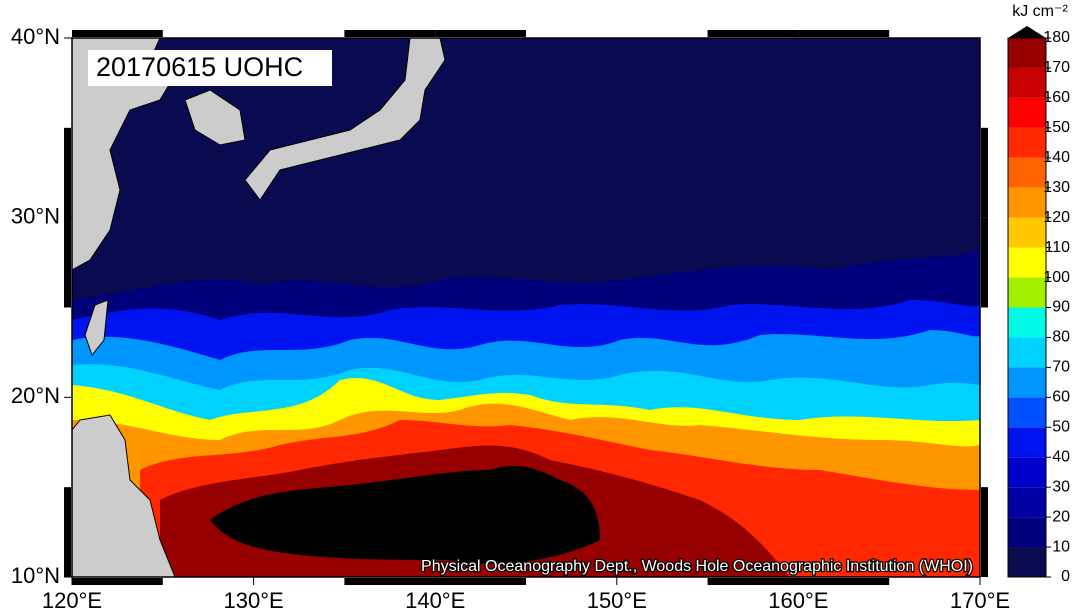  What do you see at coordinates (35, 215) in the screenshot?
I see `y-tick-label: 30°N` at bounding box center [35, 215].